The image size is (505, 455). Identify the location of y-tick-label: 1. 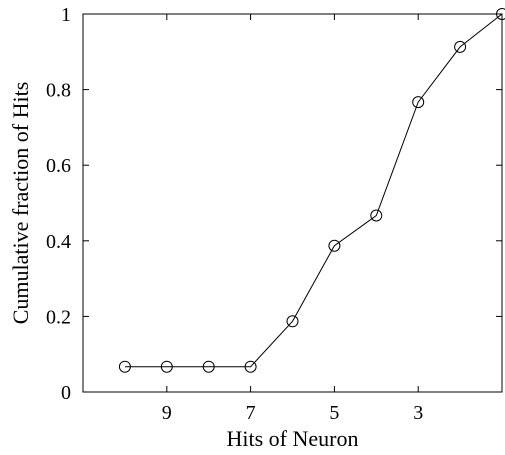
(66, 15).